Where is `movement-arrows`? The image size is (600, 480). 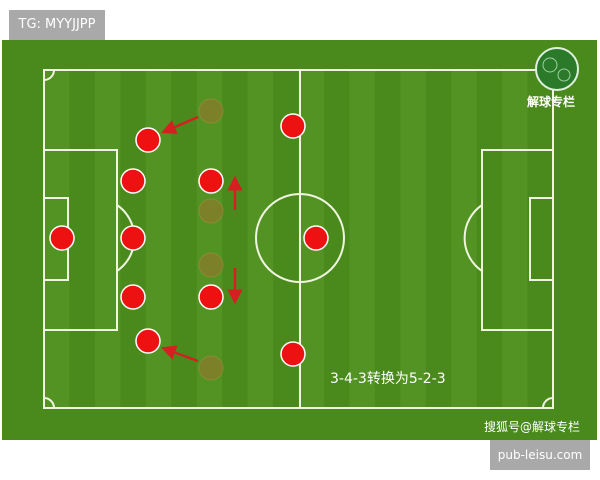 movement-arrows is located at coordinates (201, 239).